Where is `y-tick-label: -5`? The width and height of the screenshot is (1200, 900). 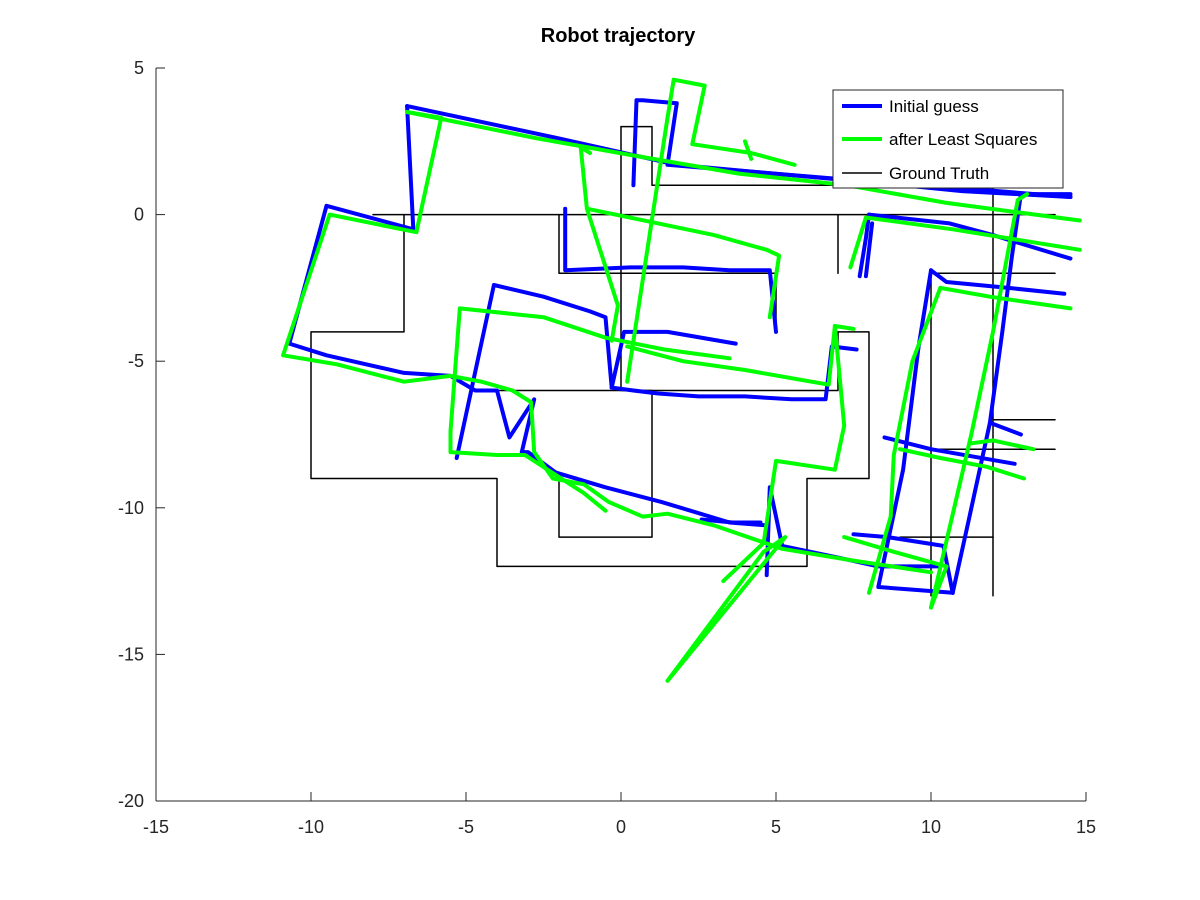 y-tick-label: -5 is located at coordinates (136, 361).